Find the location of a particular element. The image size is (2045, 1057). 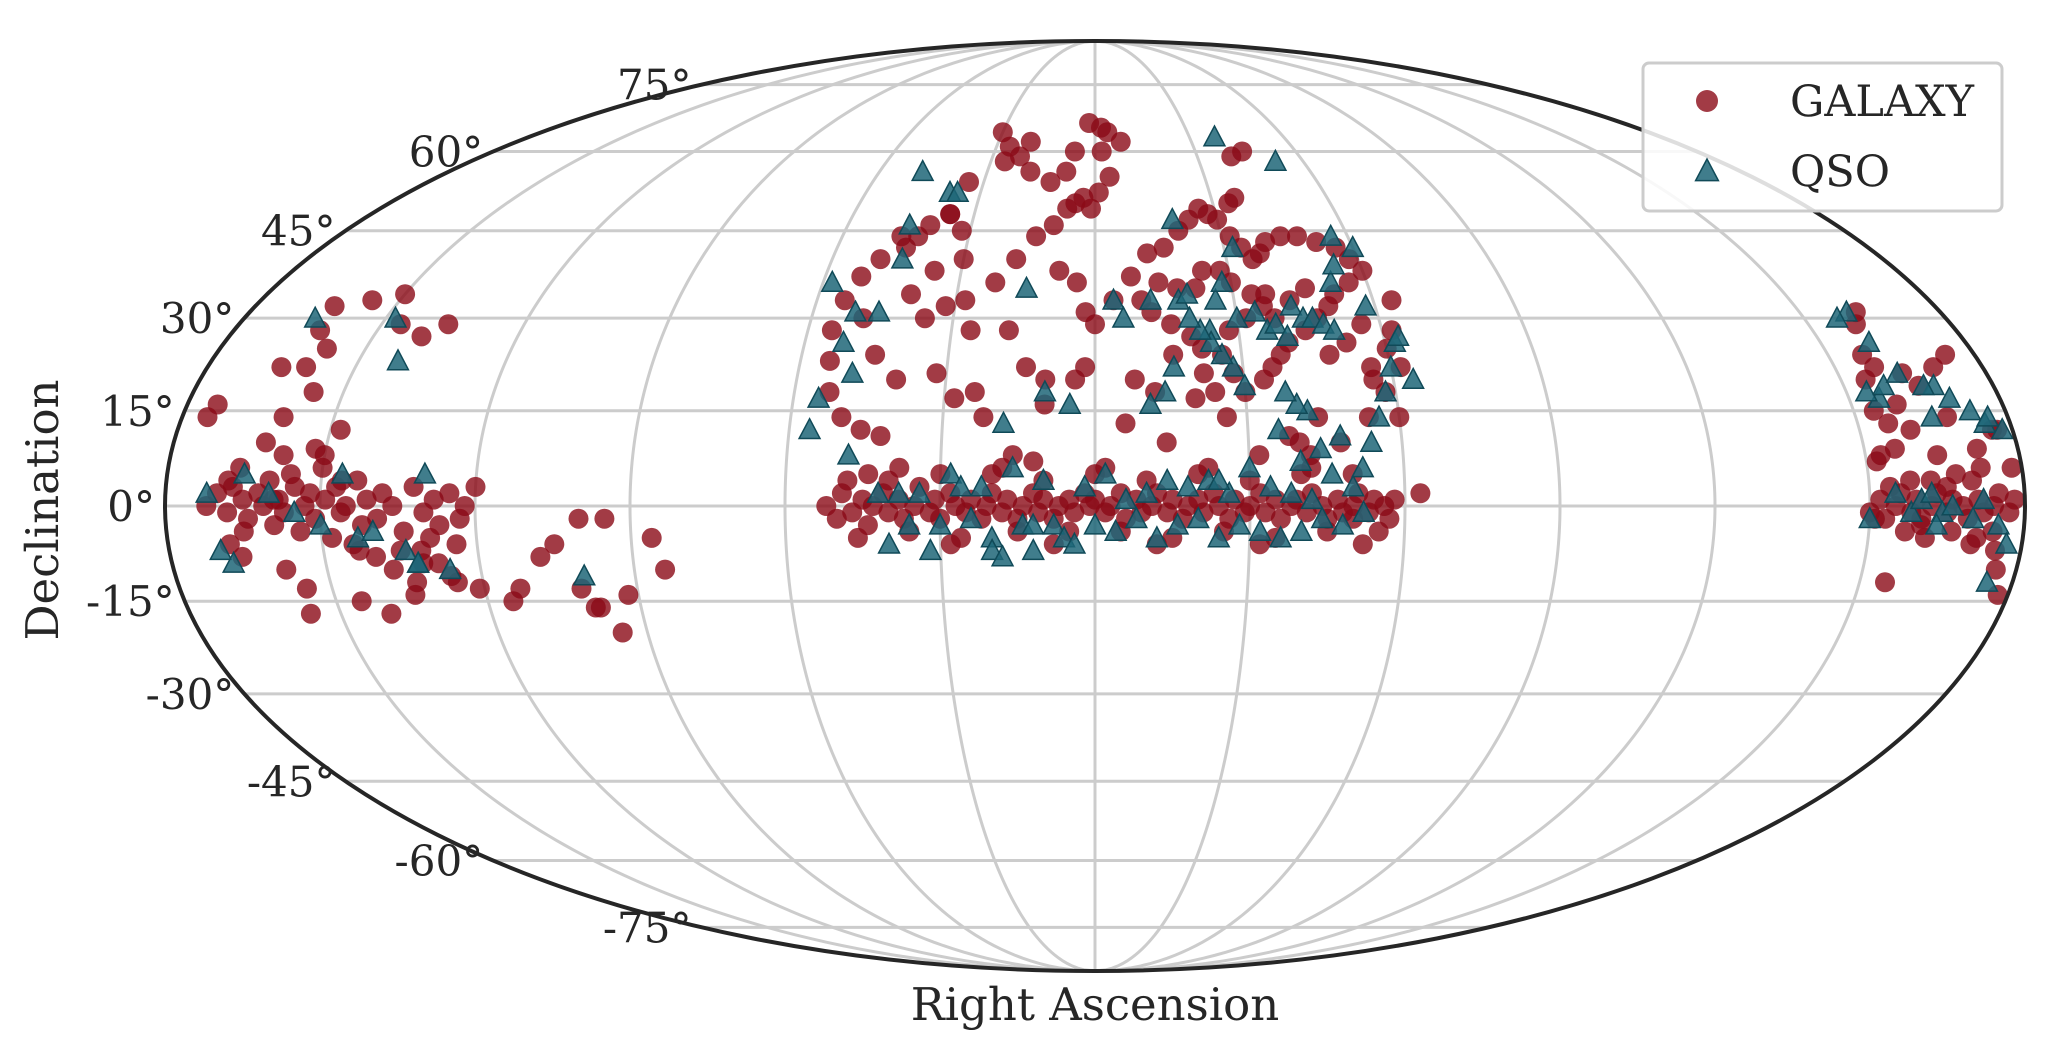

dec-tick-label: 30° is located at coordinates (197, 318).